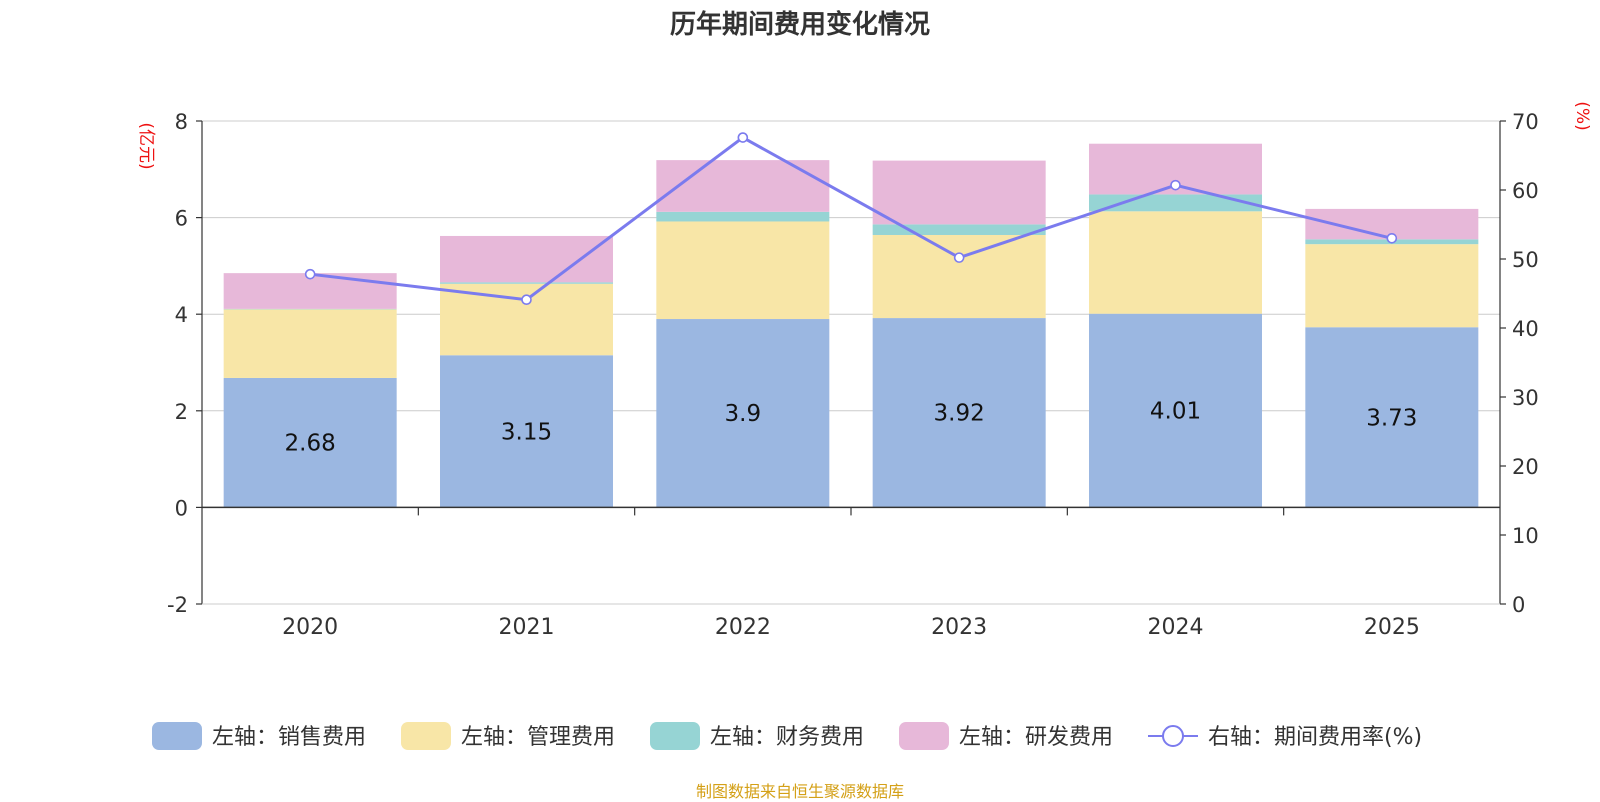 This screenshot has width=1600, height=802. What do you see at coordinates (1525, 329) in the screenshot?
I see `right-axis-tick-label: 40` at bounding box center [1525, 329].